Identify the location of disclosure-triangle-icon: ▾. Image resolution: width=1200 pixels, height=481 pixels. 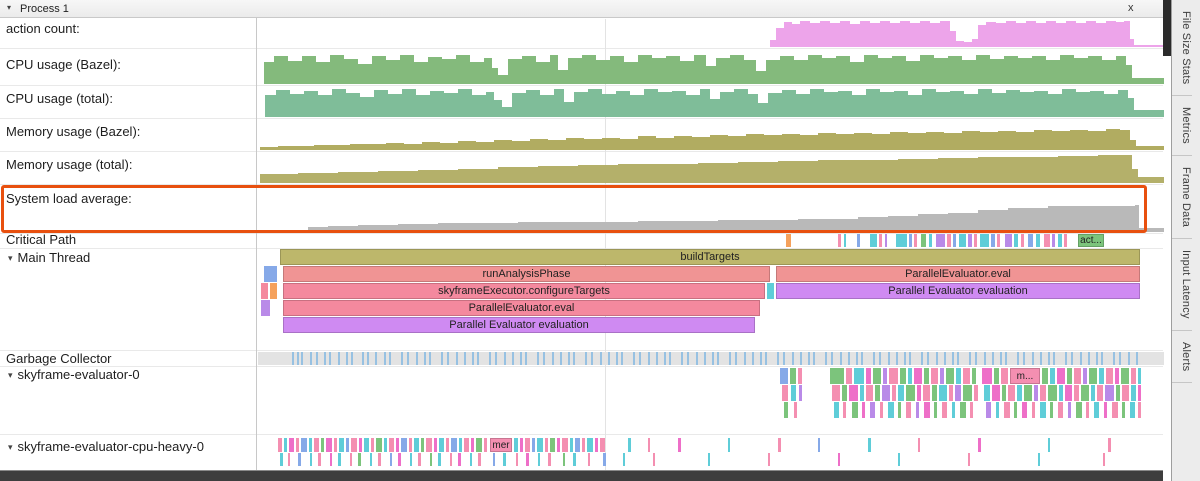
(10, 258).